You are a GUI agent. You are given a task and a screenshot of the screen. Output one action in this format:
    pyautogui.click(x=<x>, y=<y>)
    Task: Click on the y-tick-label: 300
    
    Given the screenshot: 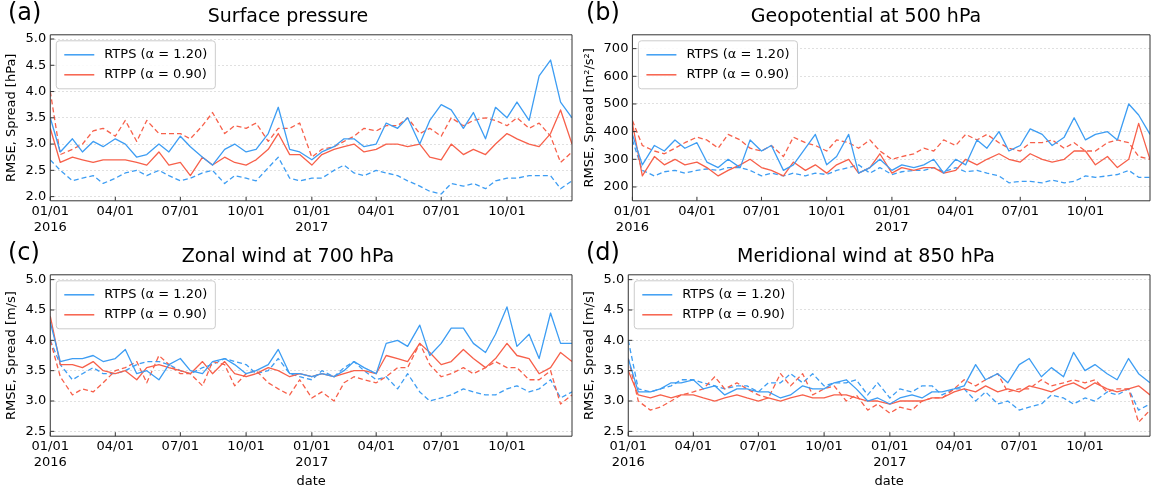 What is the action you would take?
    pyautogui.click(x=616, y=158)
    